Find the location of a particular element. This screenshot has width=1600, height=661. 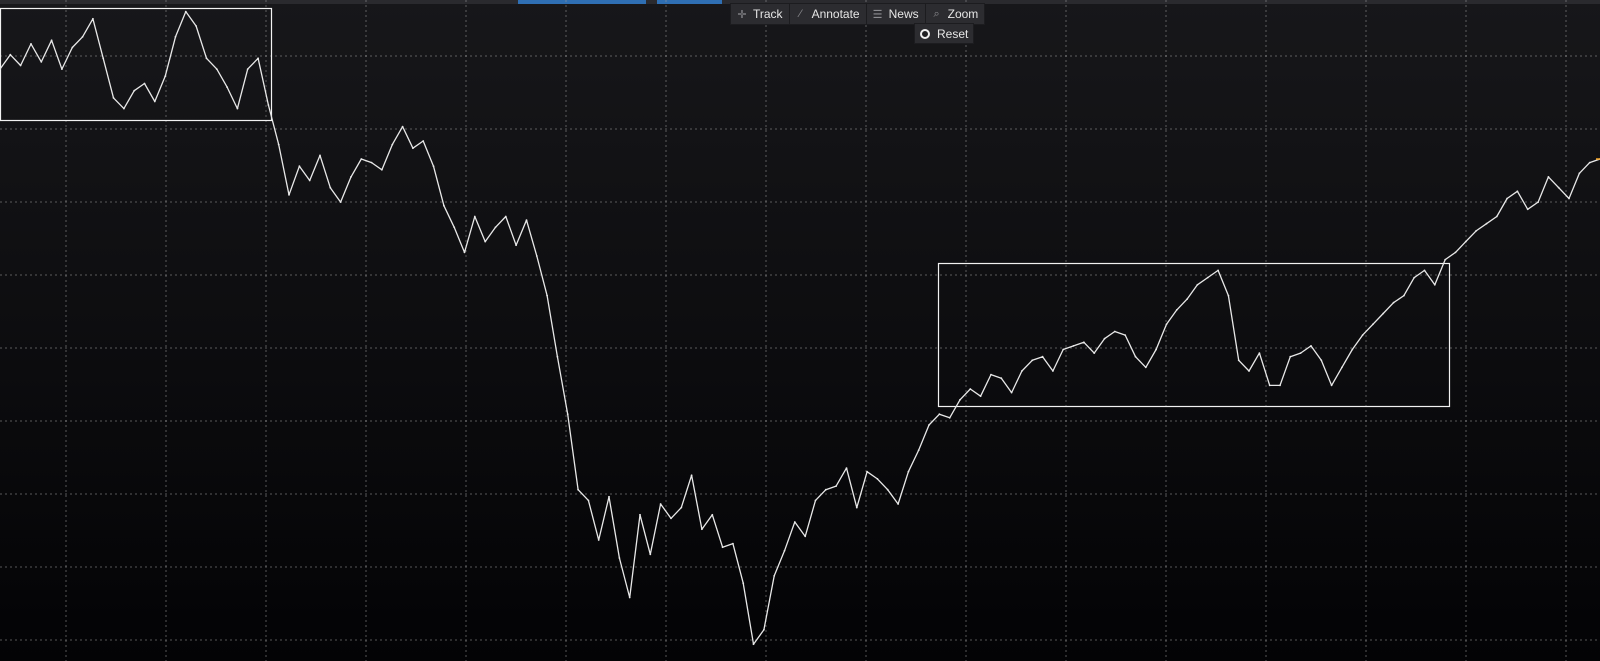

track-button: ✛ Track is located at coordinates (760, 14).